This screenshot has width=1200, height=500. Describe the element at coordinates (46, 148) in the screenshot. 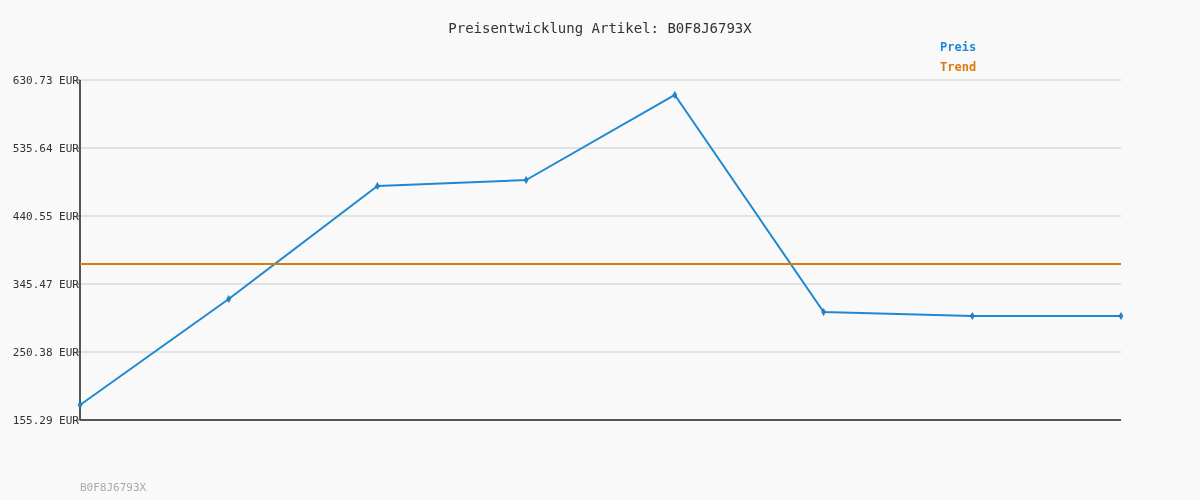

I see `y-tick-label: 535.64 EUR` at that location.